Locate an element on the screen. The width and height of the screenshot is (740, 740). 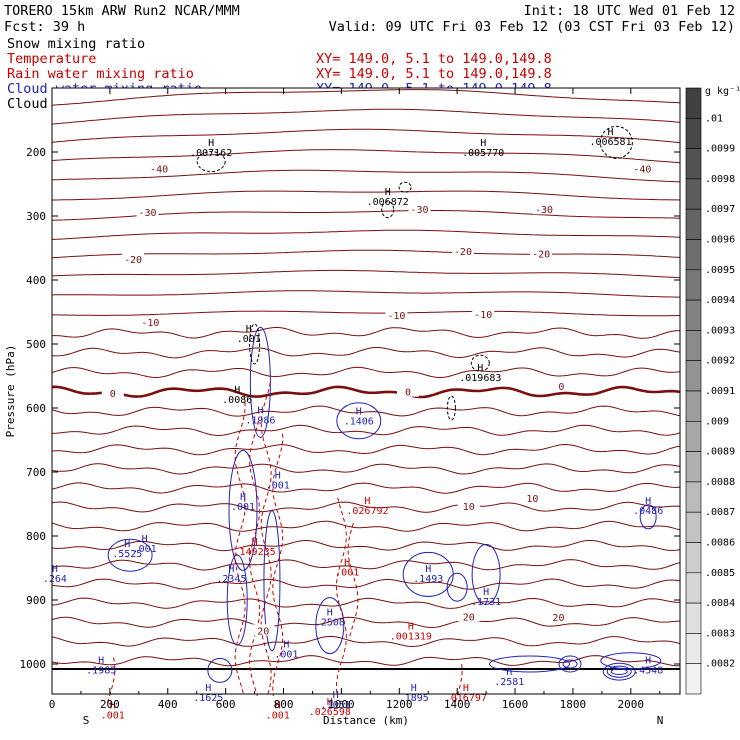
maximum-label: .5525 is located at coordinates (127, 554).